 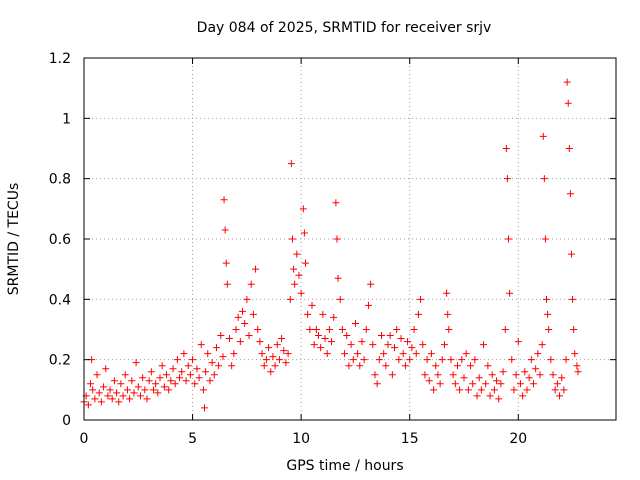 What do you see at coordinates (14, 239) in the screenshot?
I see `y-axis-label: SRMTID / TECUs` at bounding box center [14, 239].